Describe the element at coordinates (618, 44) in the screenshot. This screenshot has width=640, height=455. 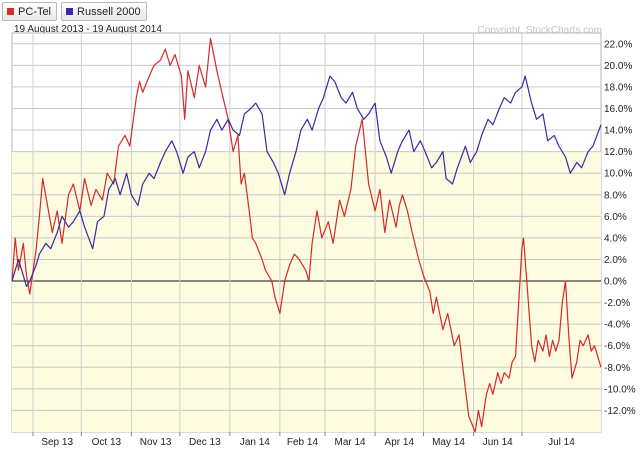
I see `y-tick-label: 22.0%` at that location.